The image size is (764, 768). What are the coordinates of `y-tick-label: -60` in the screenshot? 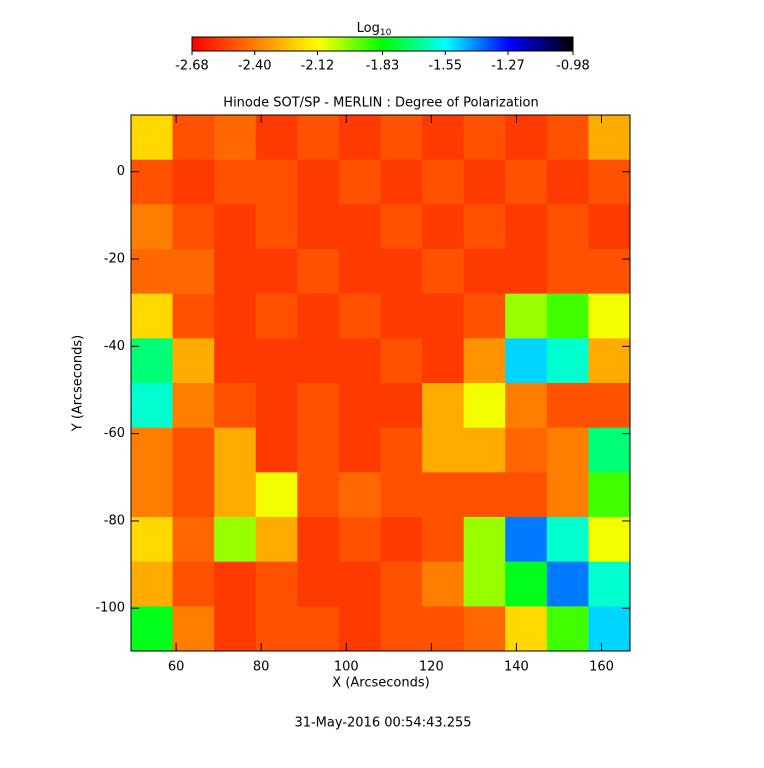 It's located at (114, 433).